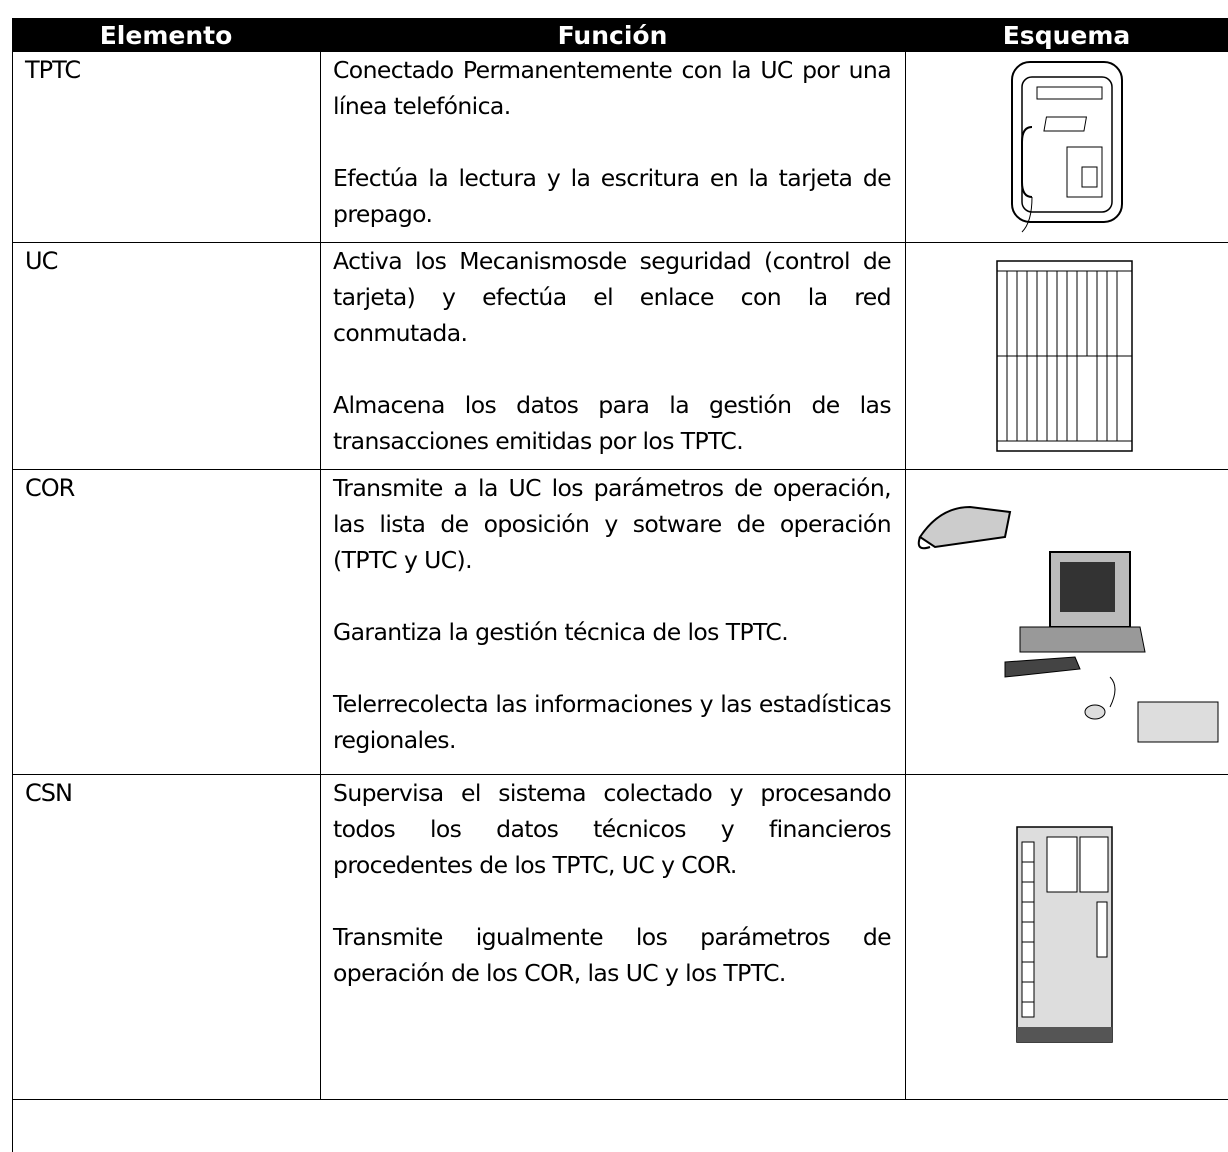 The image size is (1228, 1152). Describe the element at coordinates (612, 35) in the screenshot. I see `header-cell: Función` at that location.